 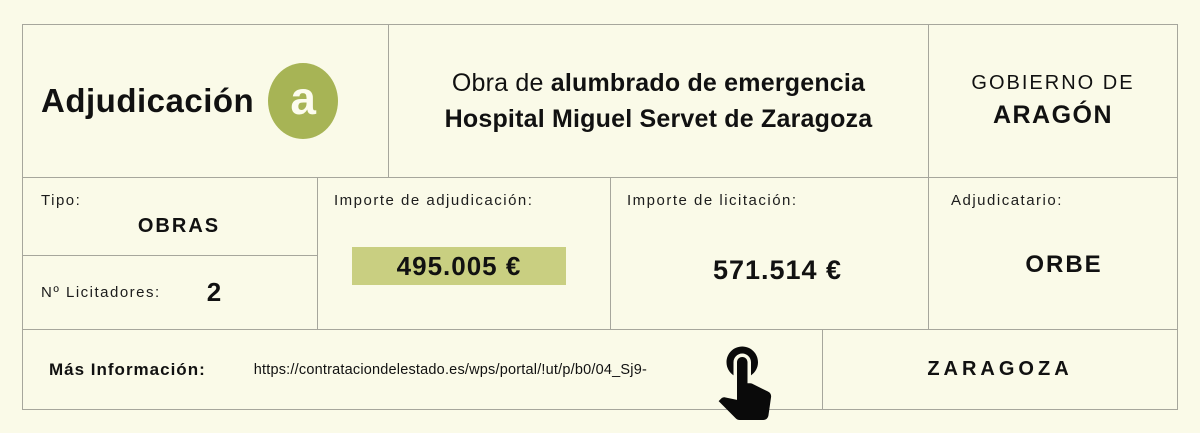 What do you see at coordinates (179, 226) in the screenshot?
I see `tipo-value: OBRAS` at bounding box center [179, 226].